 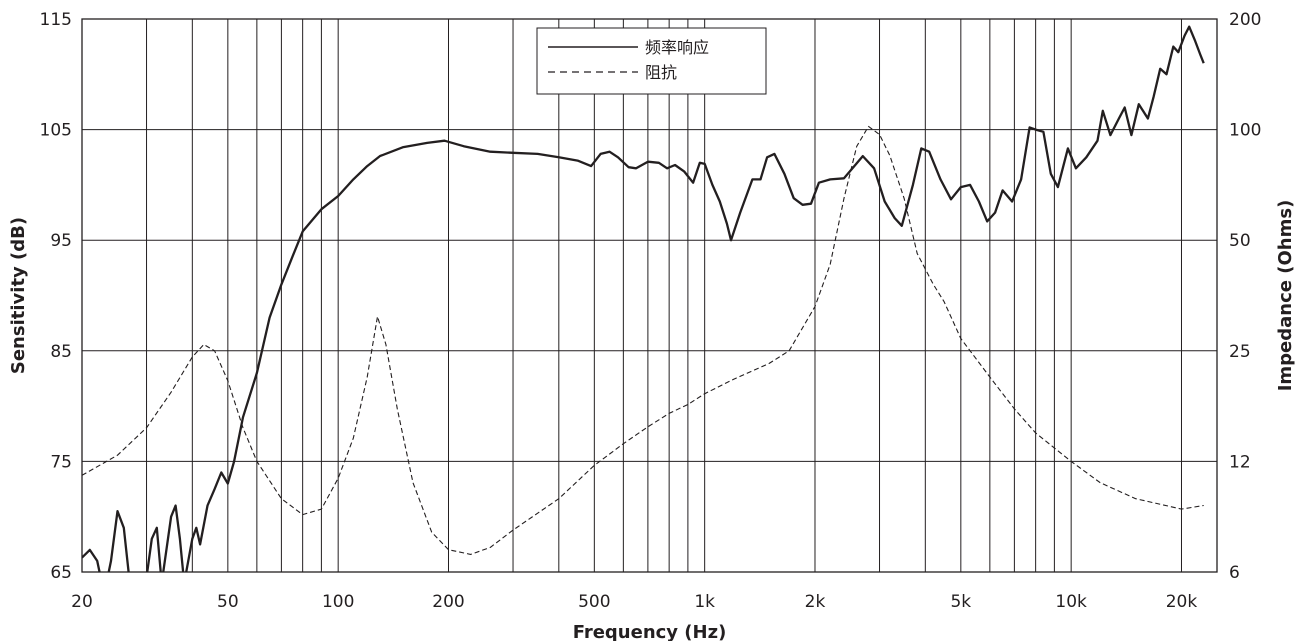 What do you see at coordinates (815, 602) in the screenshot?
I see `x-tick-2k: 2k` at bounding box center [815, 602].